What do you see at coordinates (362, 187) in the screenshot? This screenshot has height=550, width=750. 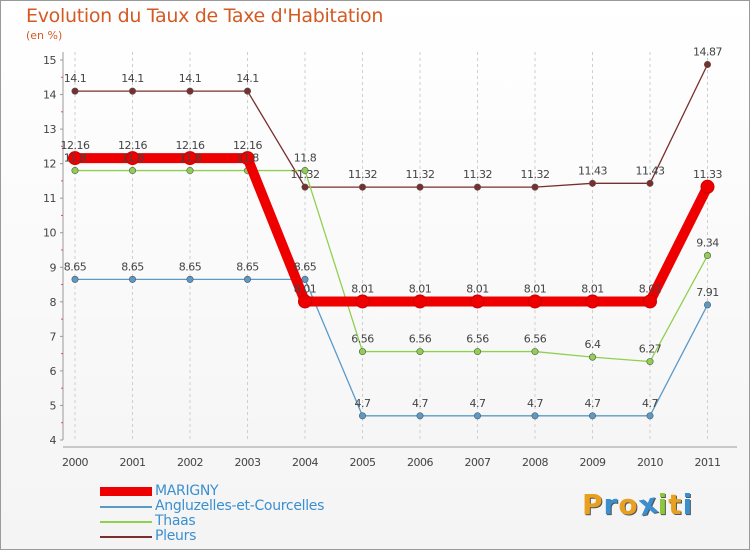 I see `data-point-Pleurs-2005` at bounding box center [362, 187].